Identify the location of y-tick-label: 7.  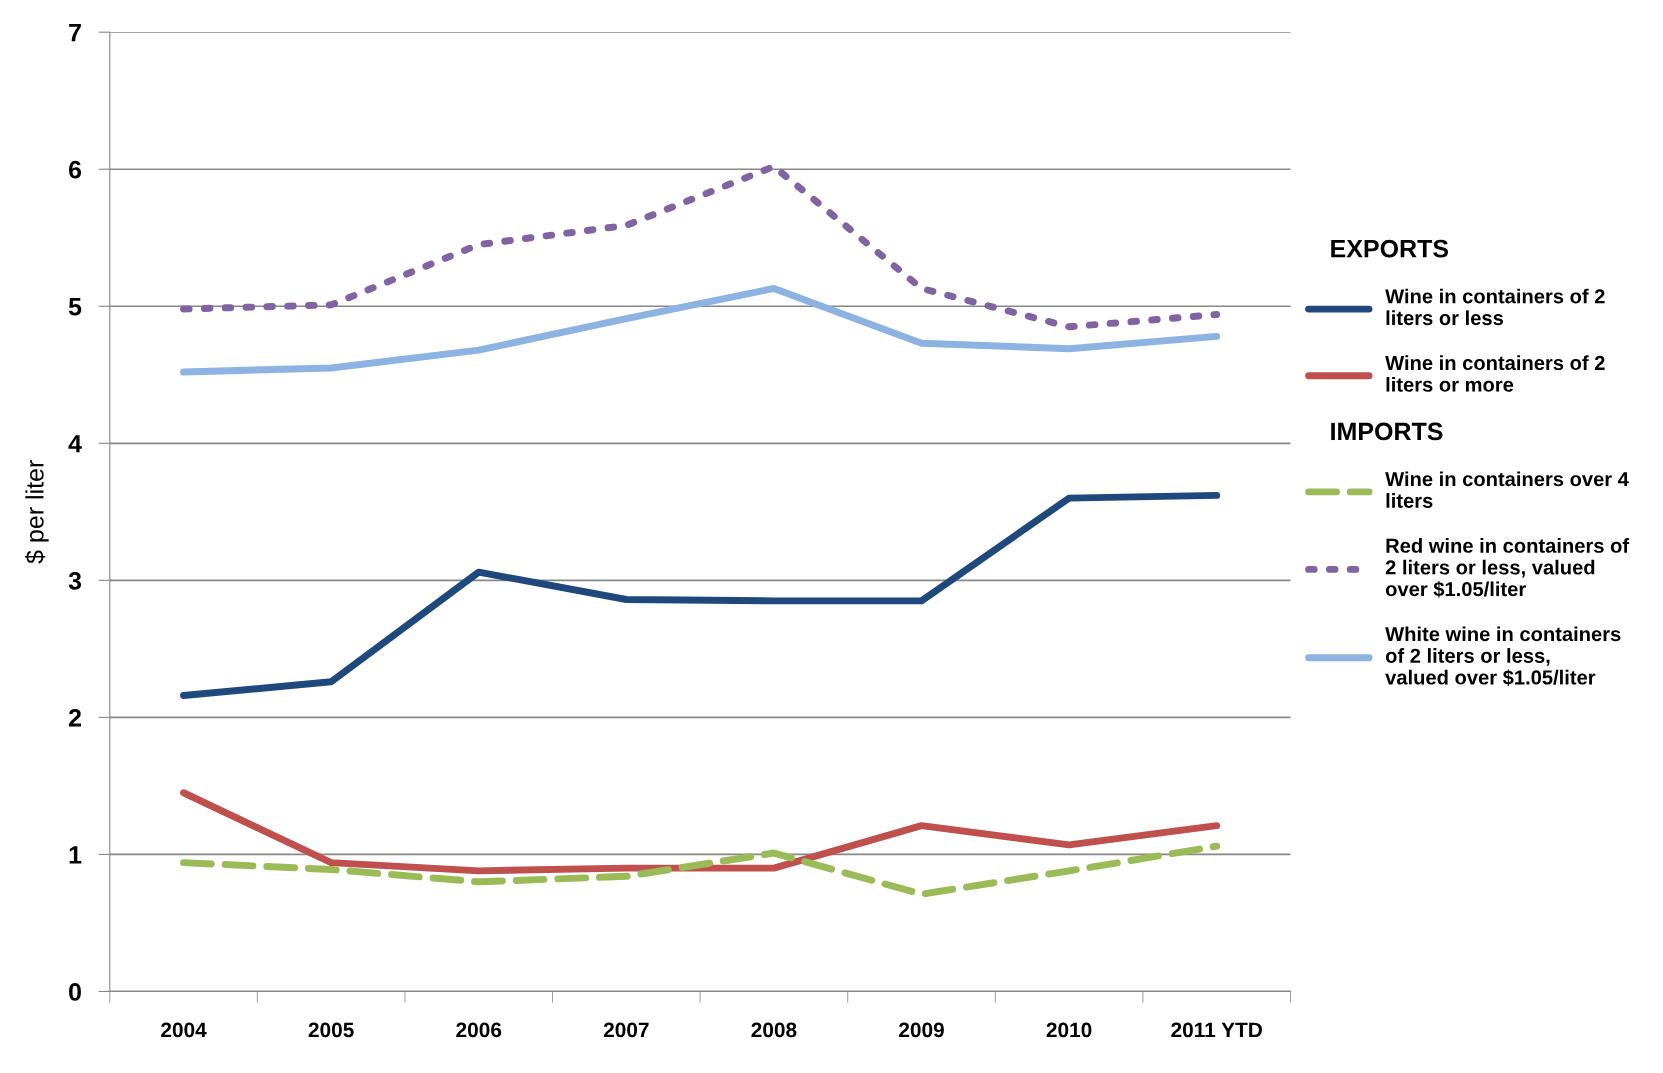
(75, 33).